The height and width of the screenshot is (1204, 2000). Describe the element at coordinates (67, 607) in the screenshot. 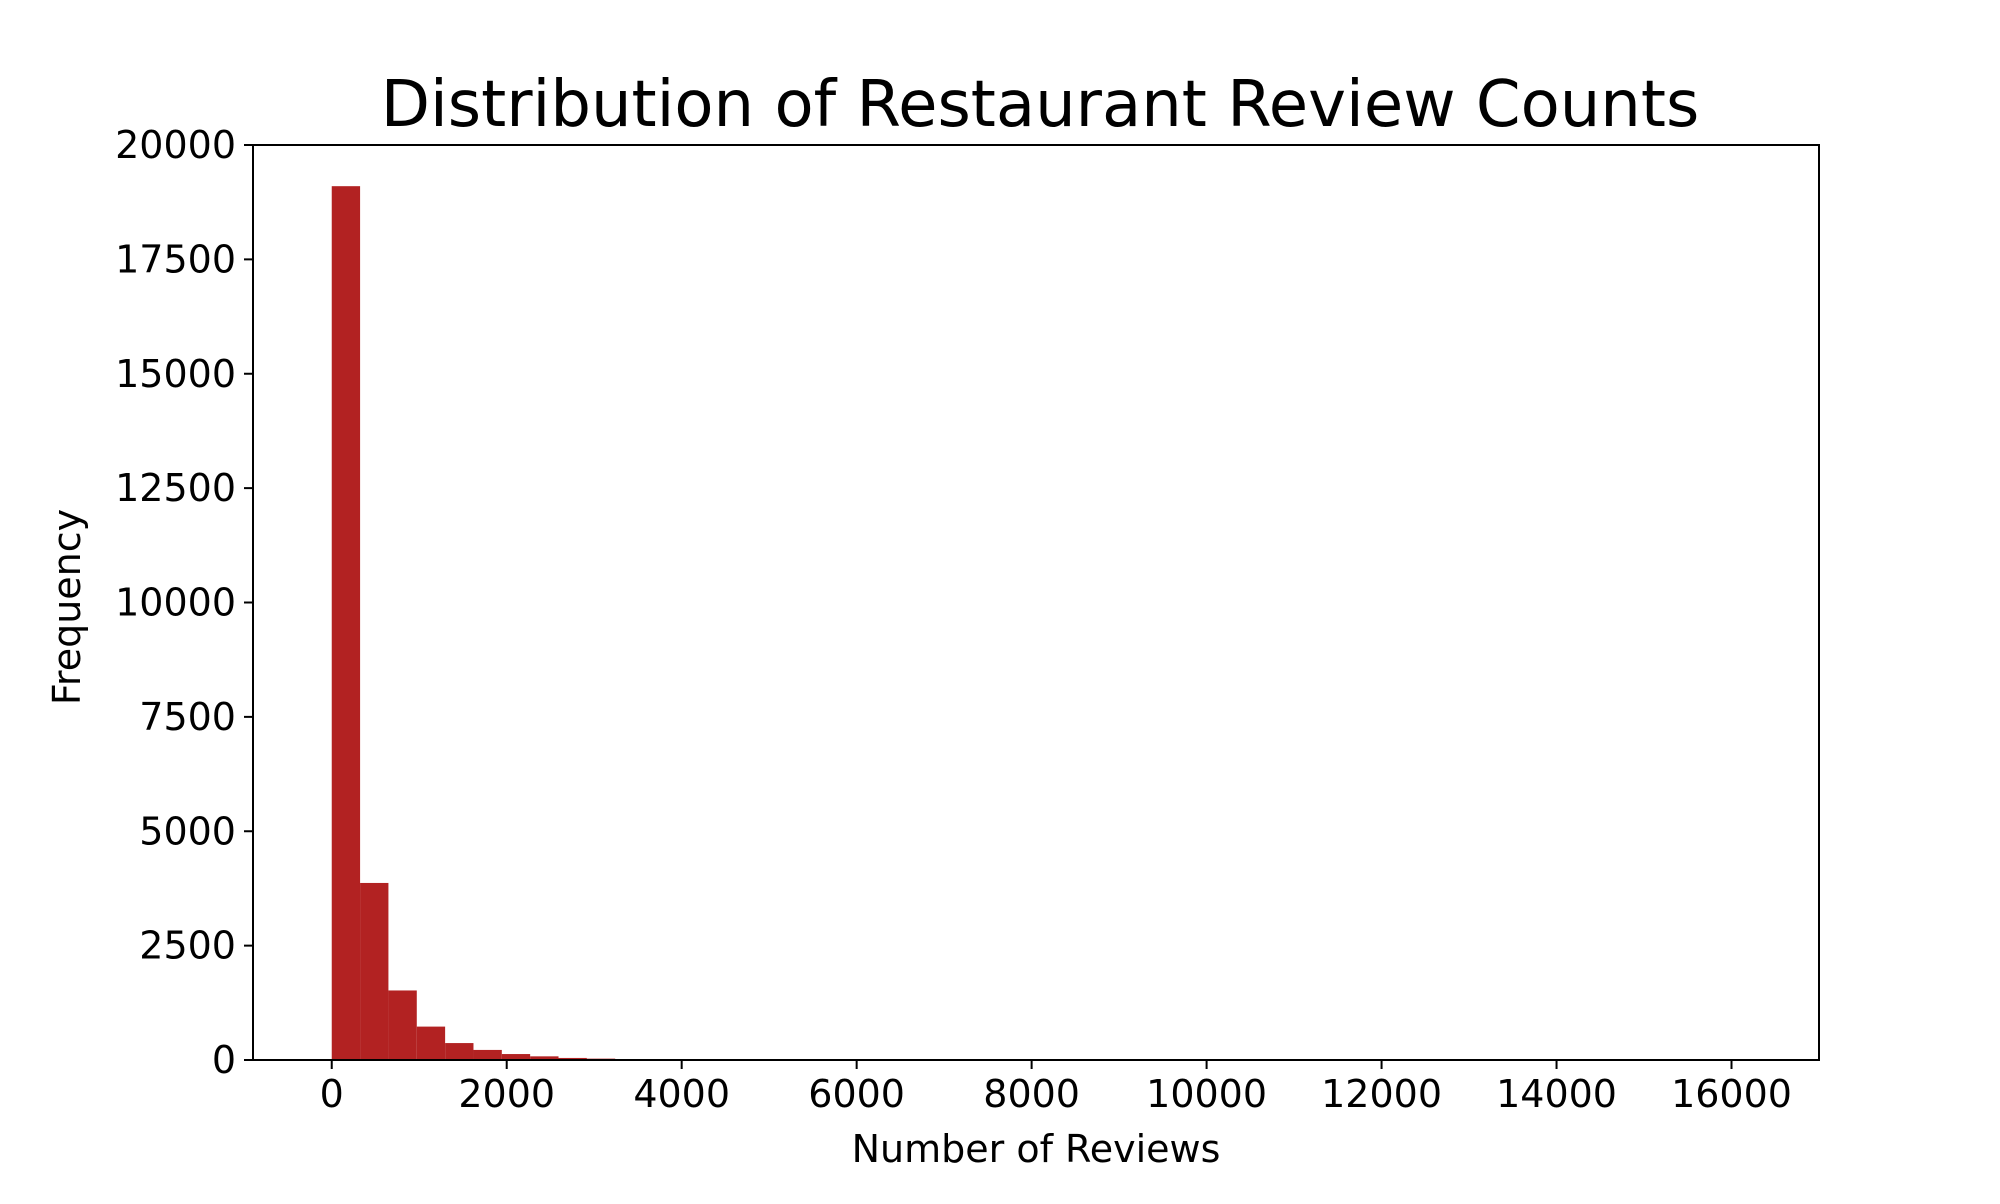

I see `y-axis-label: Frequency` at that location.